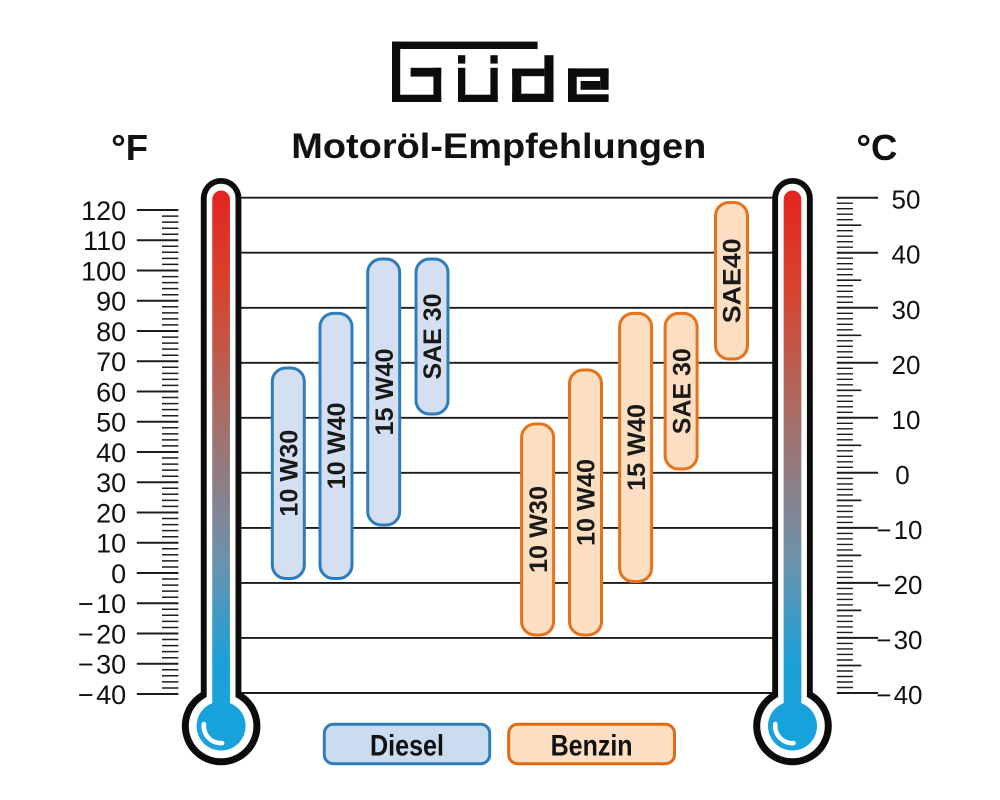 This screenshot has width=1000, height=800. Describe the element at coordinates (733, 280) in the screenshot. I see `svg-text: SAE40` at that location.